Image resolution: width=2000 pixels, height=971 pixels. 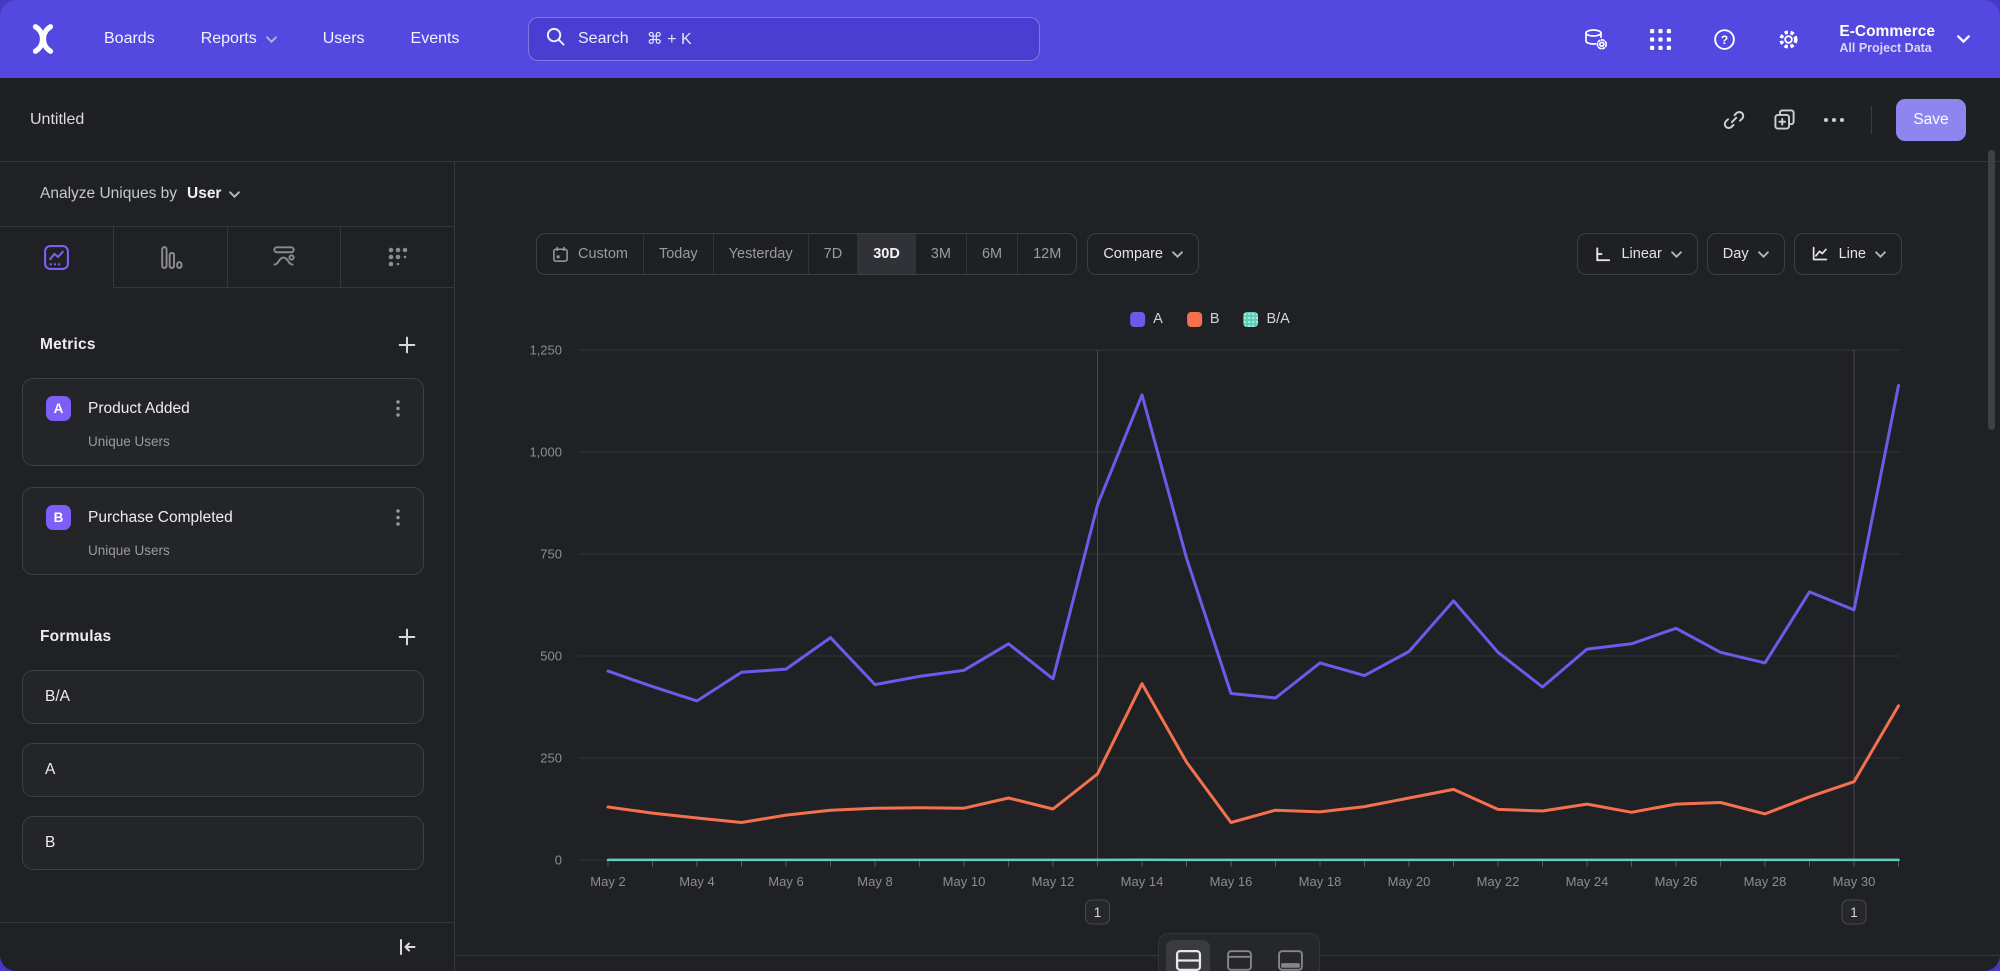 I want to click on linear-axis-icon, so click(x=1603, y=253).